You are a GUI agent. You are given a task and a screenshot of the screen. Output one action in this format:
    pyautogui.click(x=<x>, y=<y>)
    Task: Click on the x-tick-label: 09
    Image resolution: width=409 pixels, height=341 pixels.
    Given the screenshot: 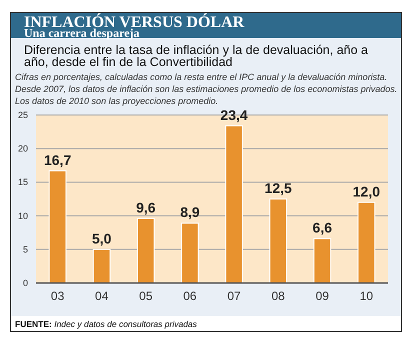 What is the action you would take?
    pyautogui.click(x=323, y=296)
    